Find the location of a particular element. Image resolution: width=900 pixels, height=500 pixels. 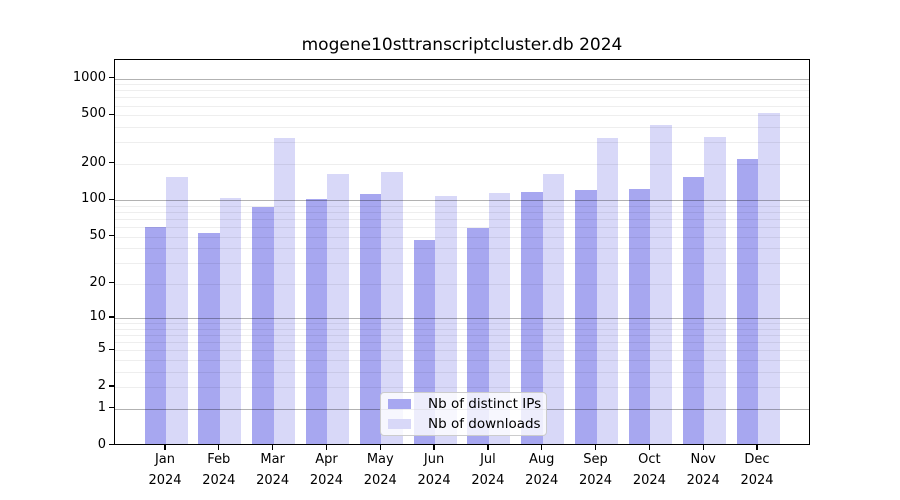

y-tick-label: 100 is located at coordinates (93, 199).